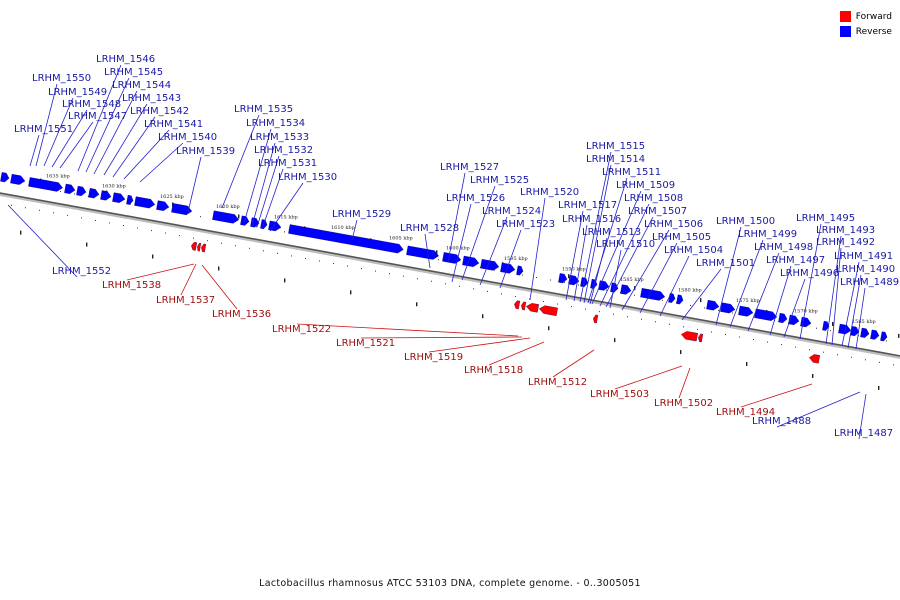 Image resolution: width=900 pixels, height=600 pixels. I want to click on scale-label: 1610 kbp, so click(343, 228).